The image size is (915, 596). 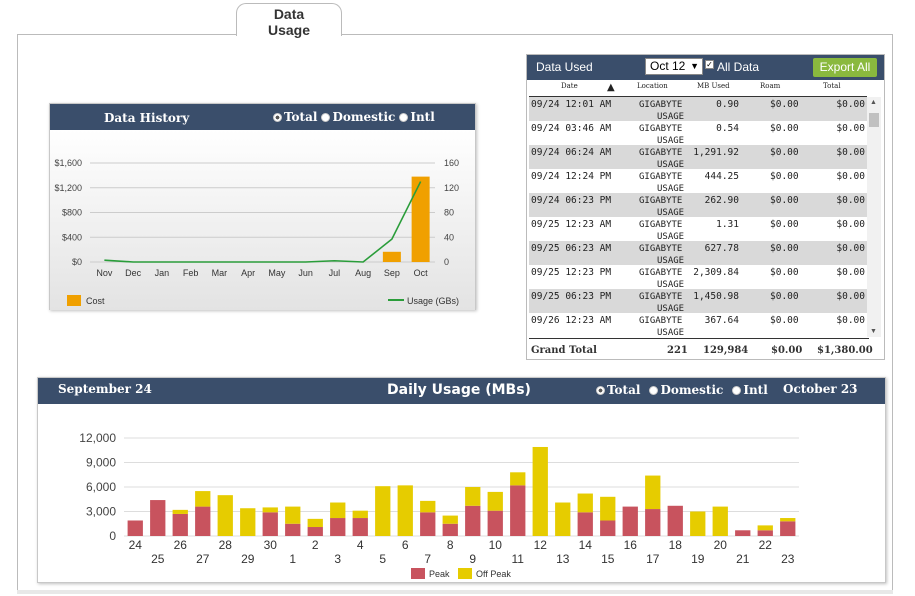 What do you see at coordinates (105, 389) in the screenshot?
I see `range-start-label: September 24` at bounding box center [105, 389].